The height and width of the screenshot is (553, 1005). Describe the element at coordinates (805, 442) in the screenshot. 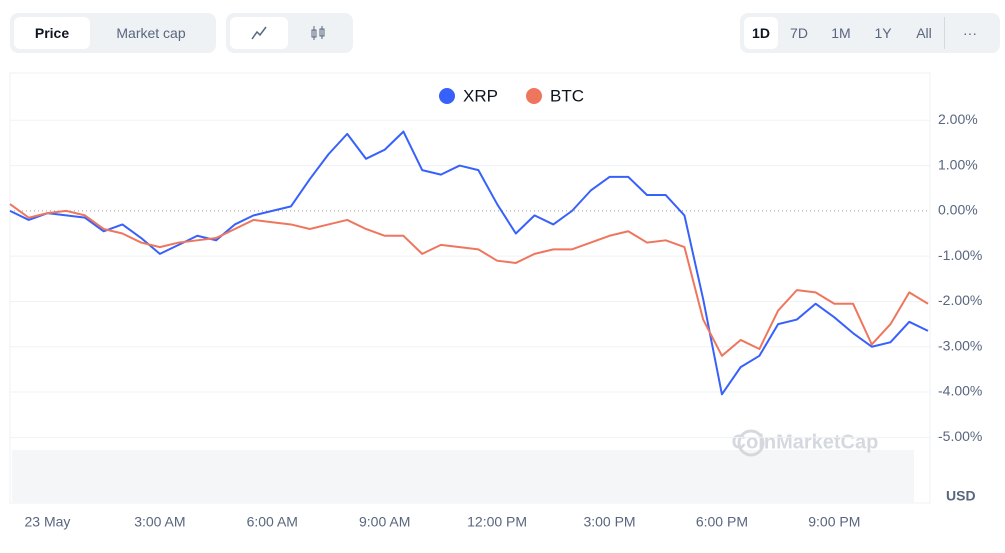

I see `watermark: CoinMarketCap` at that location.